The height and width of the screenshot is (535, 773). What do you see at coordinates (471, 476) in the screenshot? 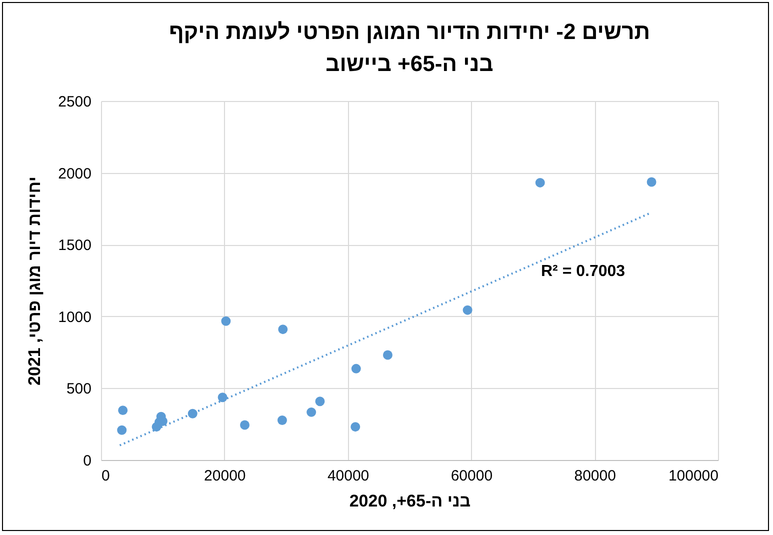
I see `x-tick-label: 60000` at bounding box center [471, 476].